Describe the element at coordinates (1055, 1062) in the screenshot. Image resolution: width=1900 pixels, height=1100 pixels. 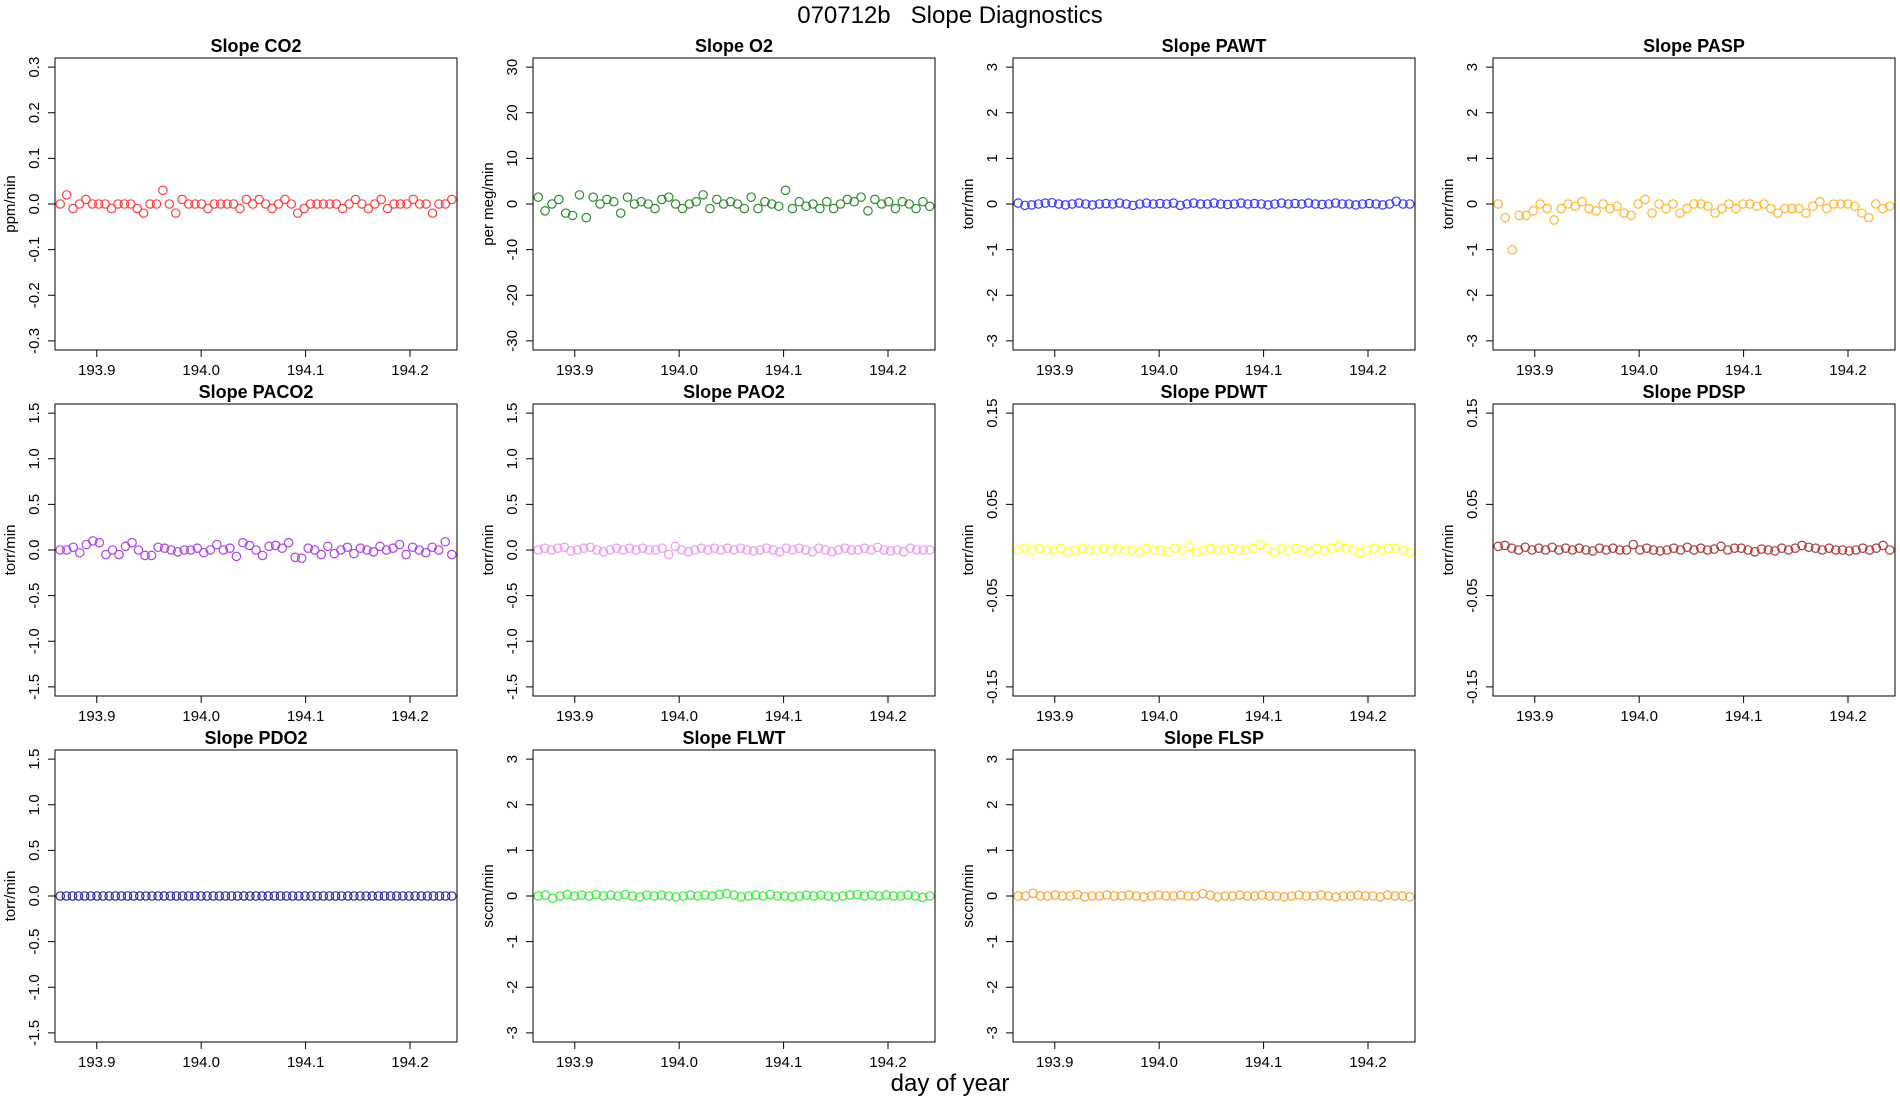
I see `x-tick-label: 193.9` at that location.